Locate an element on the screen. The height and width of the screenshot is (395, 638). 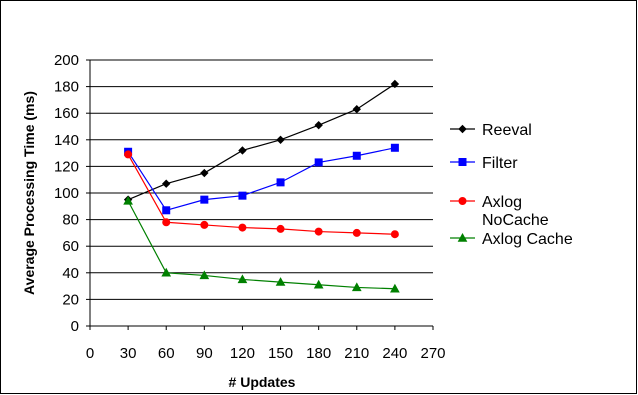
x-tick-label-120: 120 is located at coordinates (242, 353).